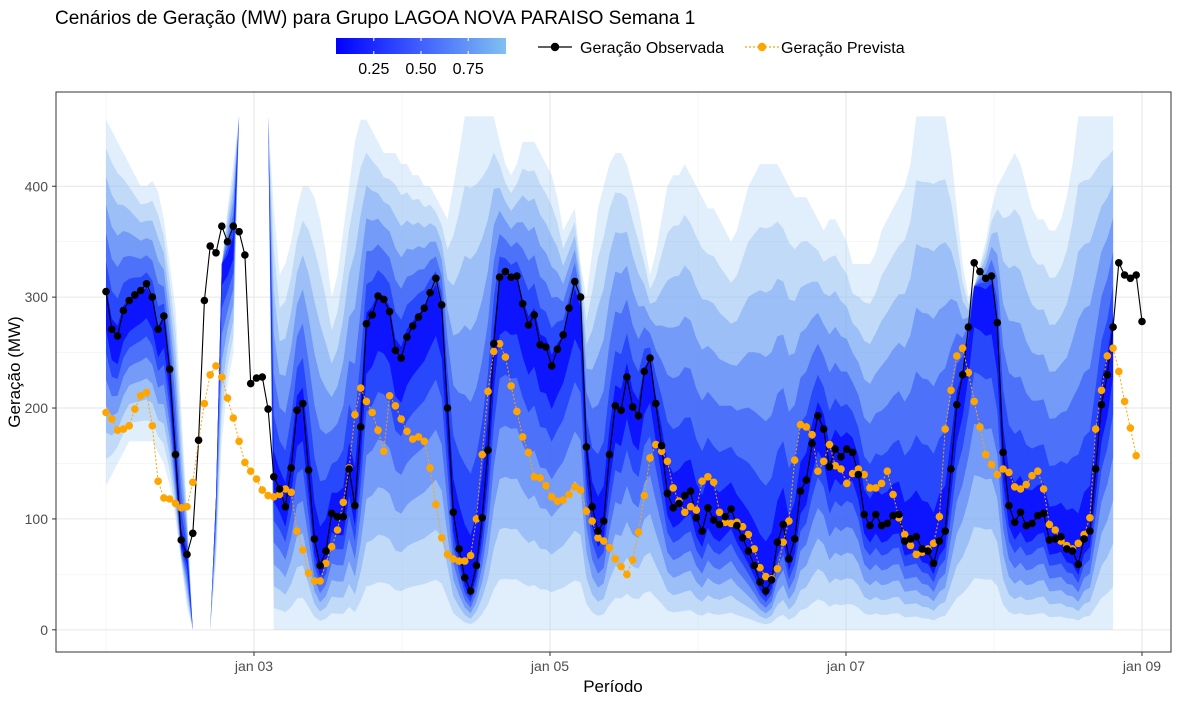  I want to click on y-tick-label: 200, so click(37, 408).